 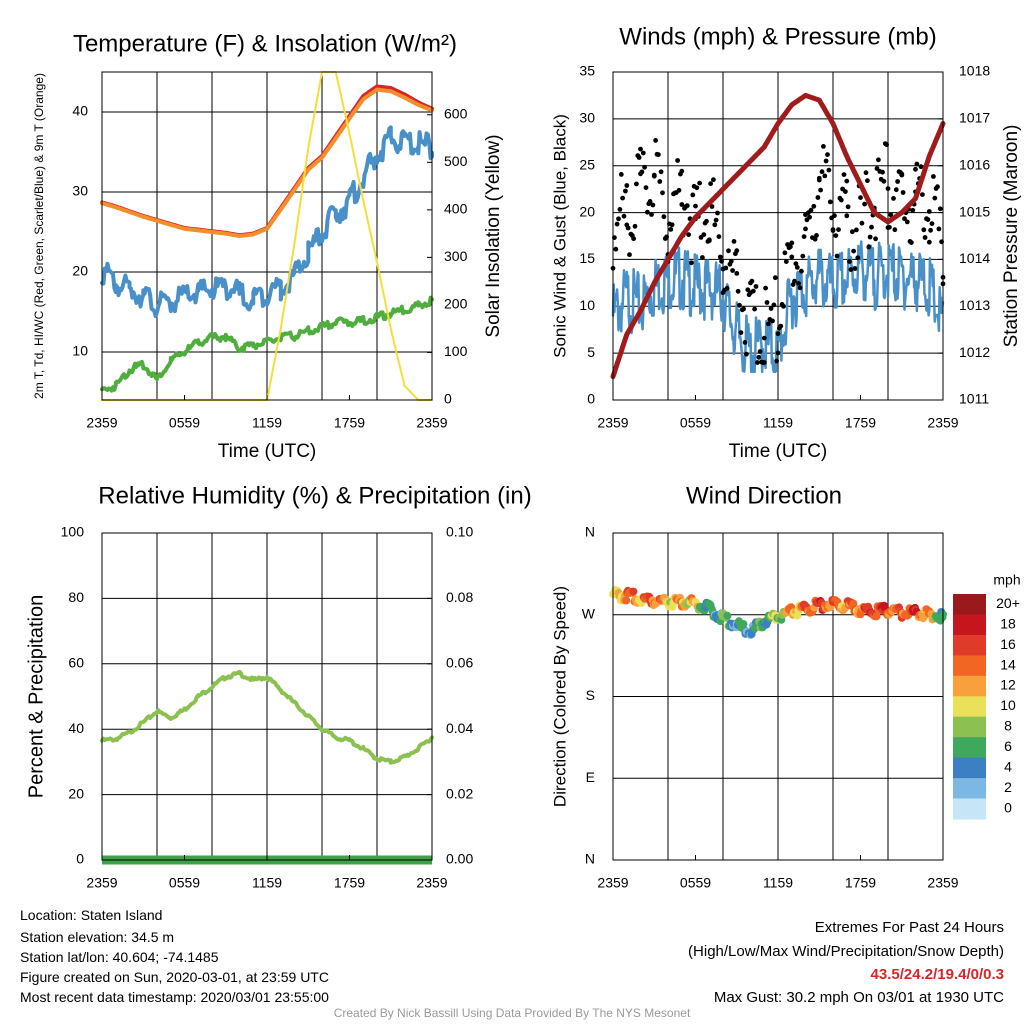 I want to click on x-tick-label: 1159, so click(x=778, y=883).